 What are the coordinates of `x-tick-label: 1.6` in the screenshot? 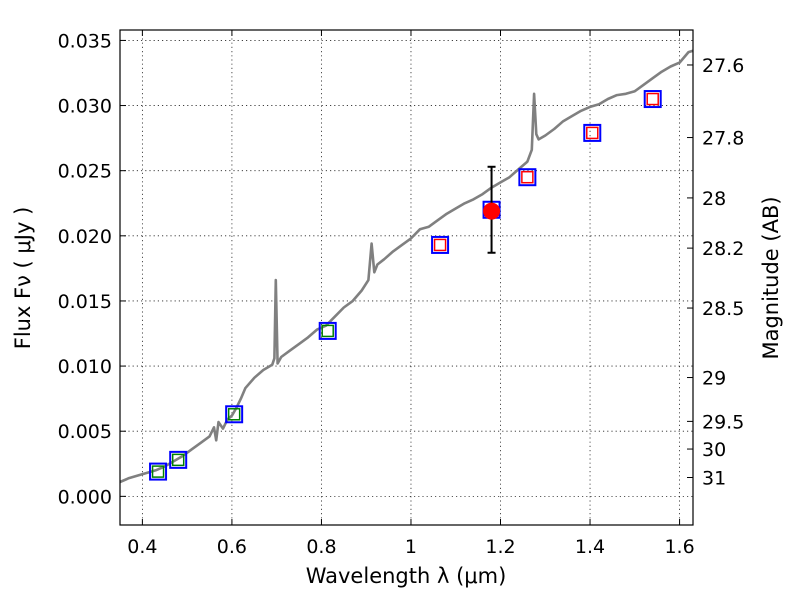 It's located at (679, 547).